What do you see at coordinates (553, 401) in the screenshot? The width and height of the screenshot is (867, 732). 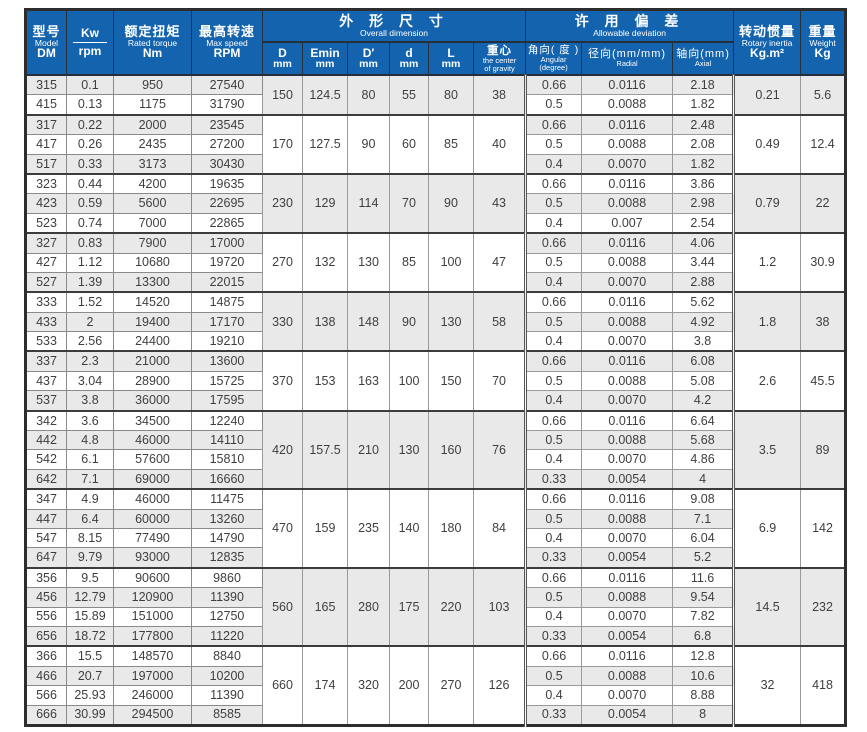 I see `cell-angular: 0.4` at bounding box center [553, 401].